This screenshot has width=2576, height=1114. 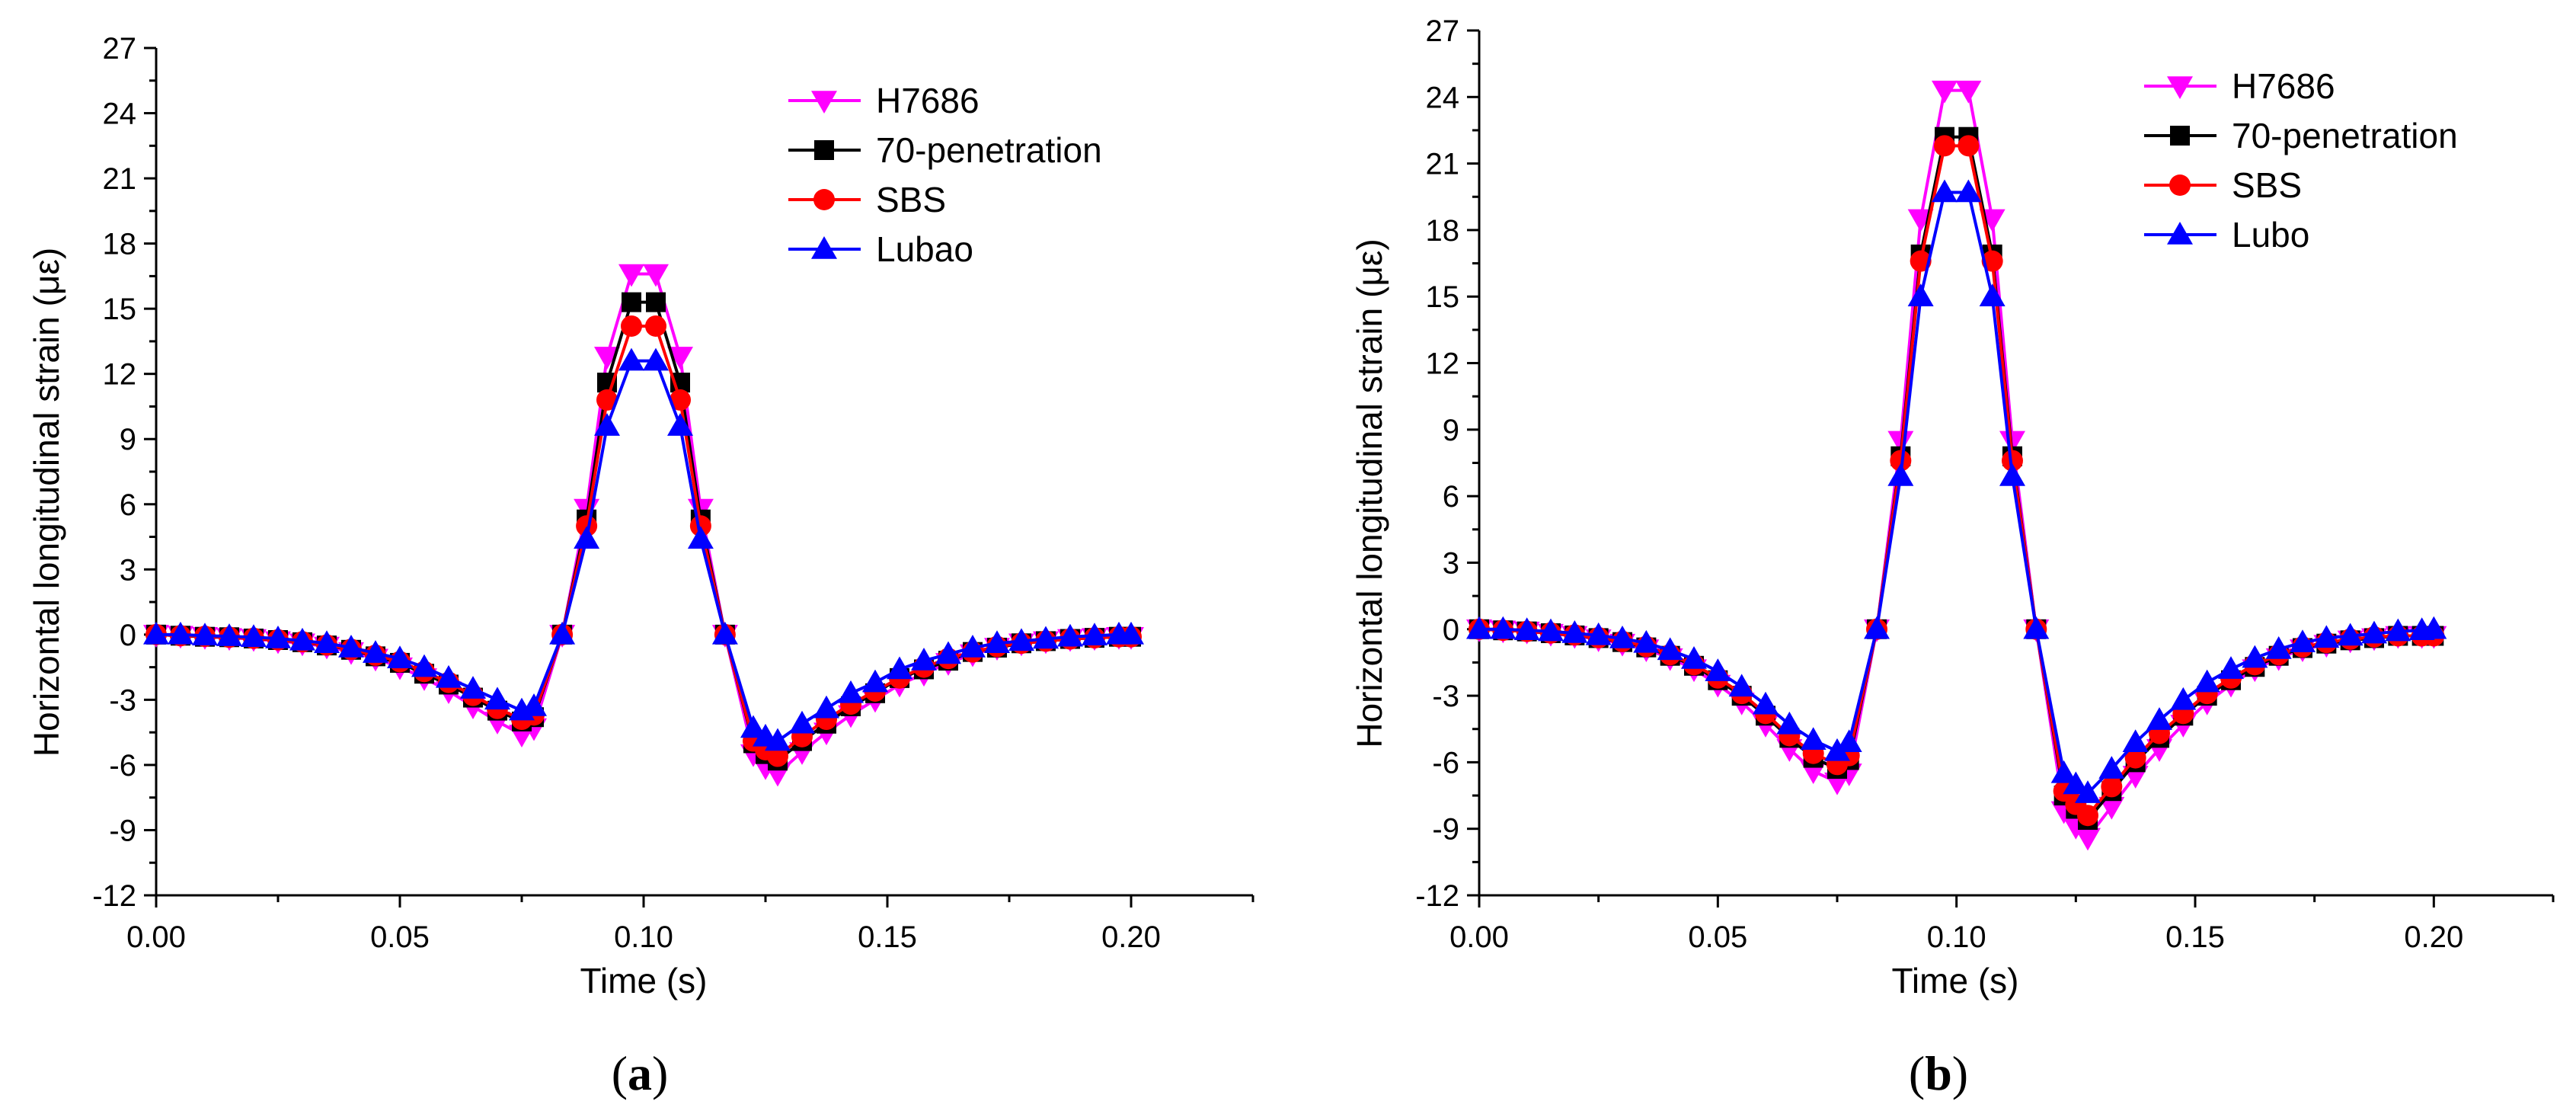 What do you see at coordinates (1957, 937) in the screenshot?
I see `x-tick-label: 0.10` at bounding box center [1957, 937].